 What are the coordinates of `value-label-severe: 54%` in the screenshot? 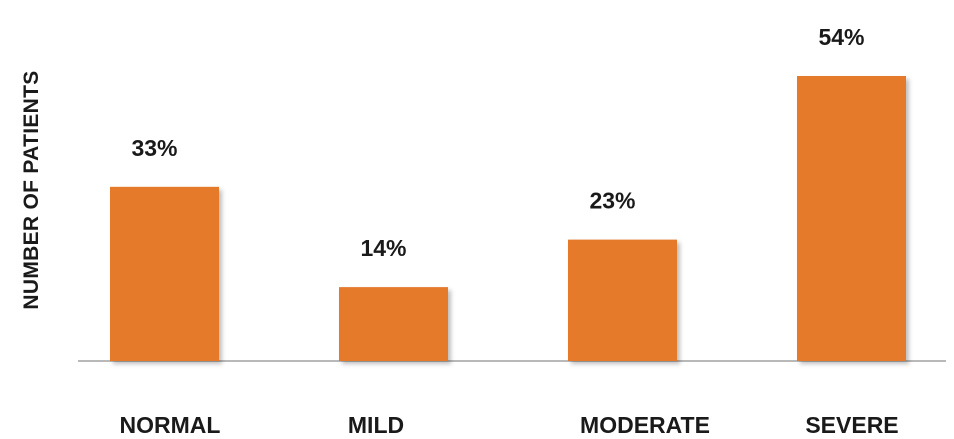 It's located at (841, 37).